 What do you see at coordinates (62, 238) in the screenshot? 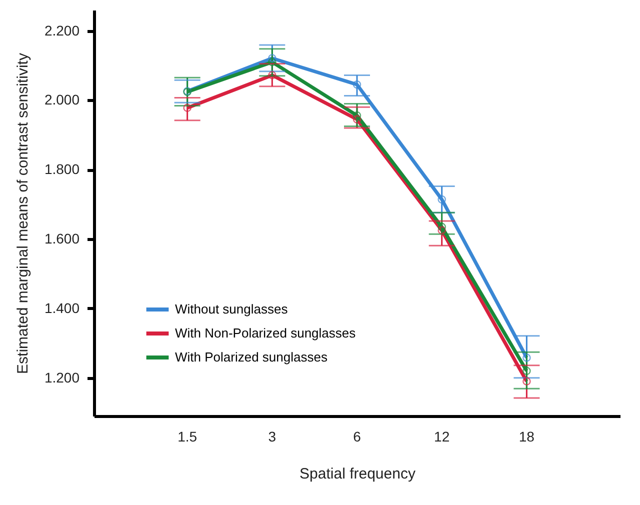
I see `y-tick-label: 1.600` at bounding box center [62, 238].